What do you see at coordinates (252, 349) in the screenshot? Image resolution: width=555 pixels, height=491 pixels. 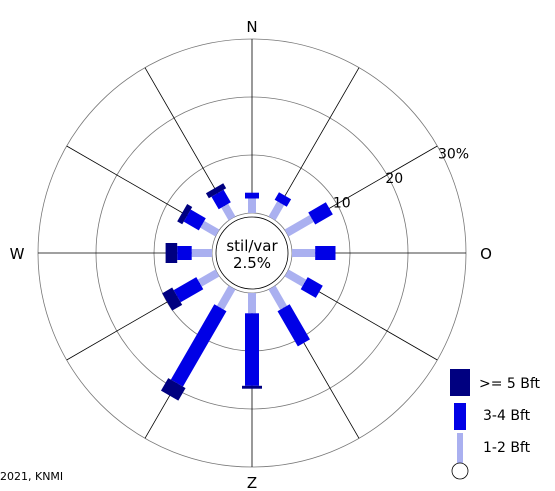 I see `bar-180-bft34` at bounding box center [252, 349].